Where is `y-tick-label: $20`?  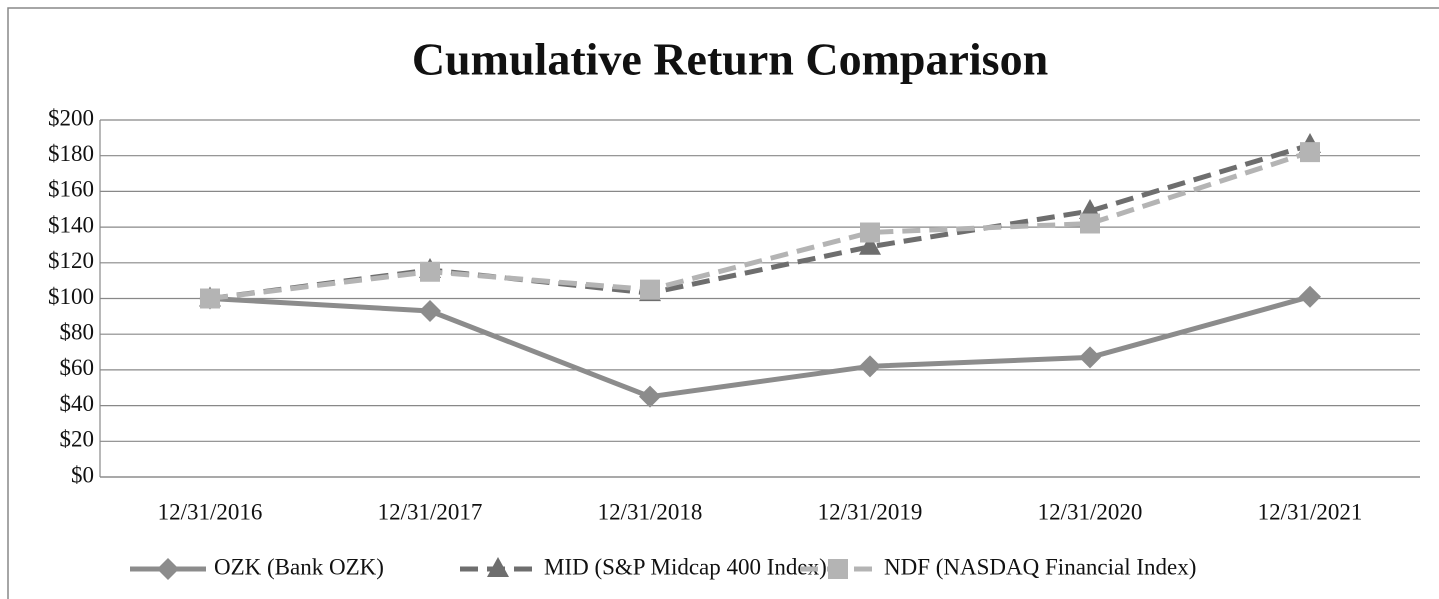 y-tick-label: $20 is located at coordinates (77, 439).